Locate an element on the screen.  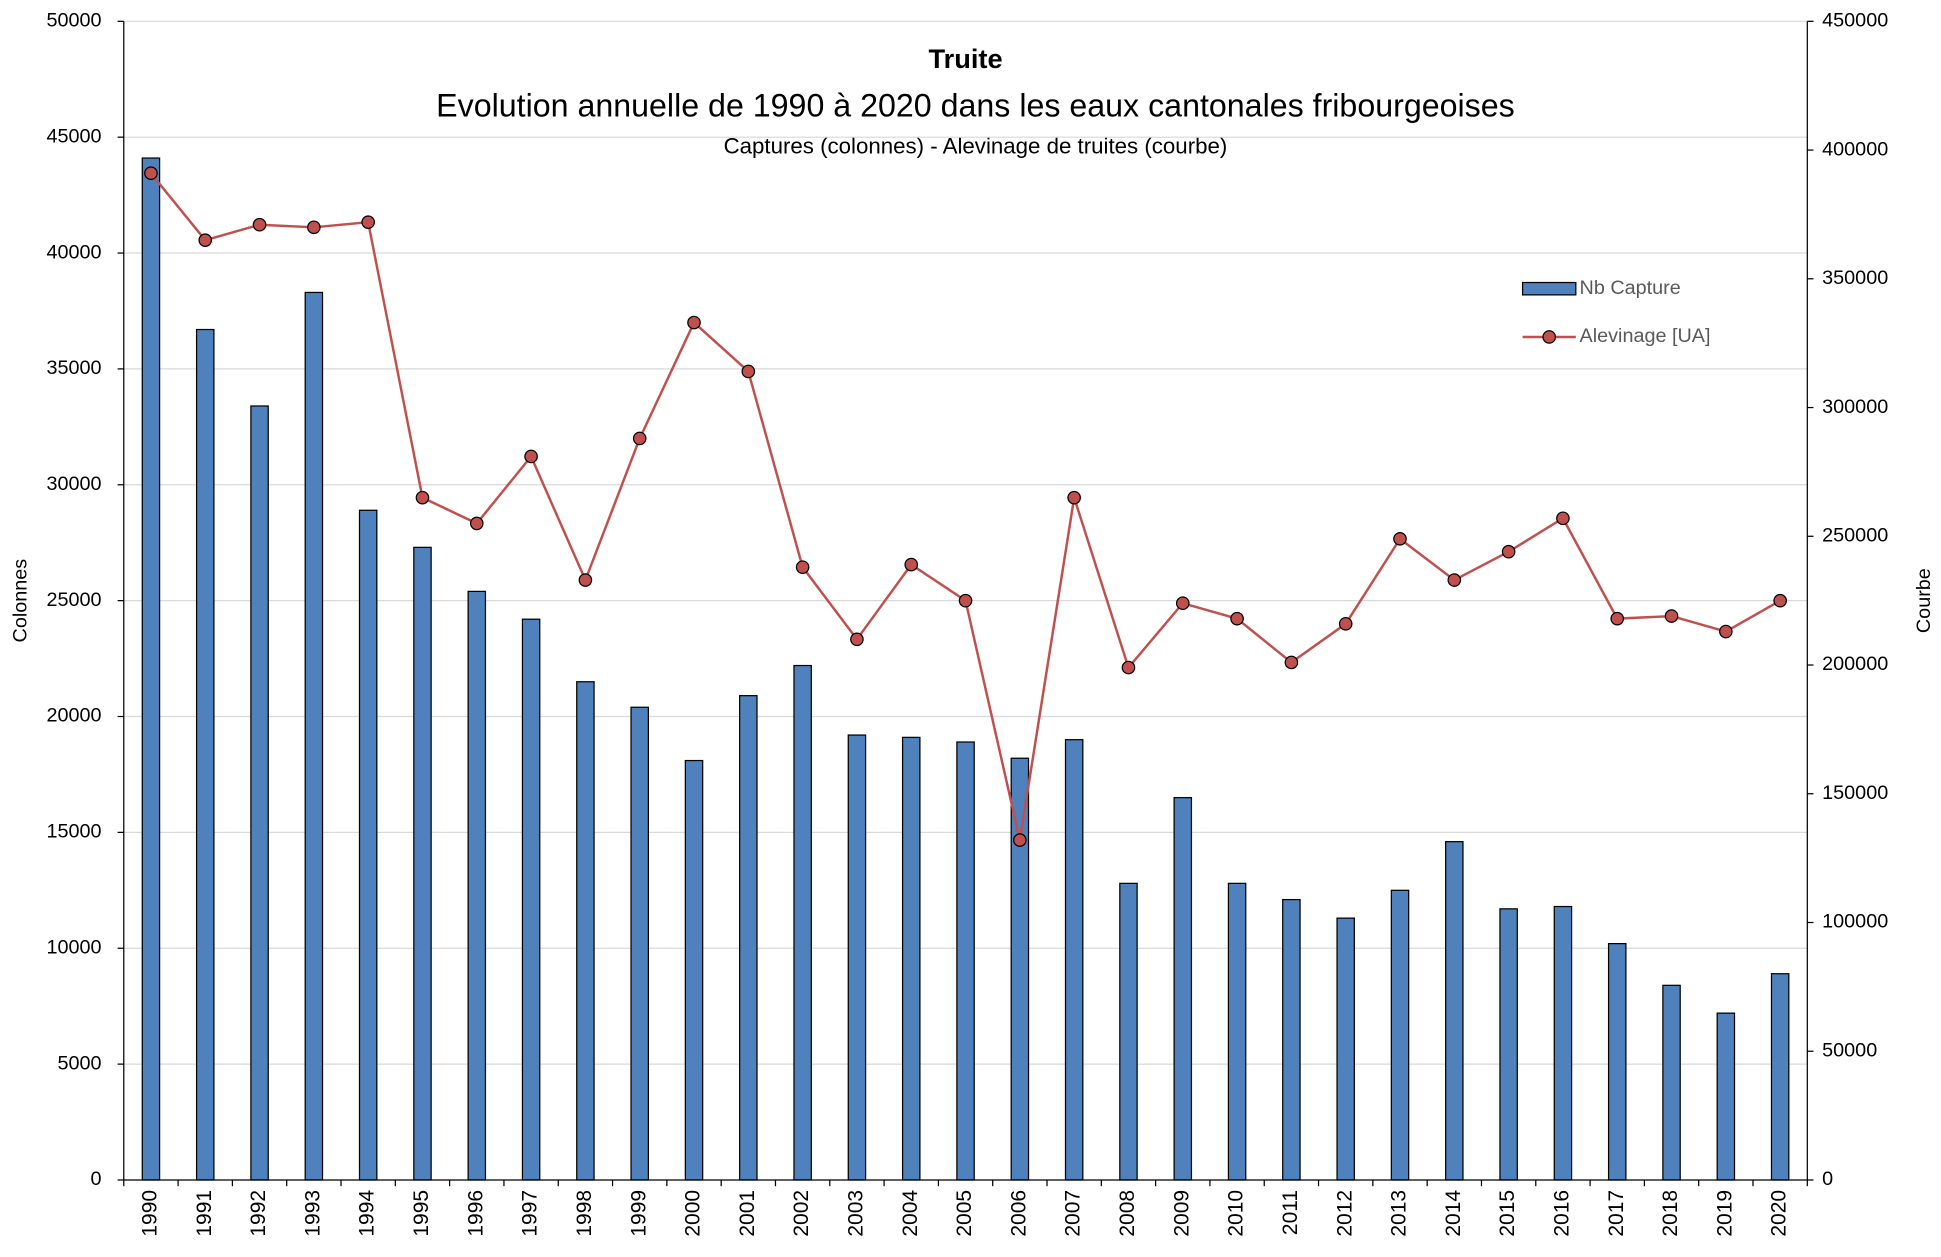
y2-tick-label: 450000 is located at coordinates (1855, 21).